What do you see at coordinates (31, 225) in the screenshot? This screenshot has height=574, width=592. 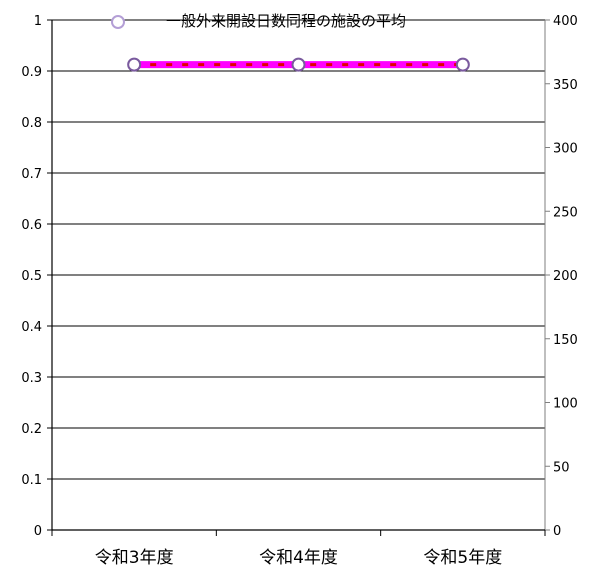 I see `left-tick-label: 0.6` at bounding box center [31, 225].